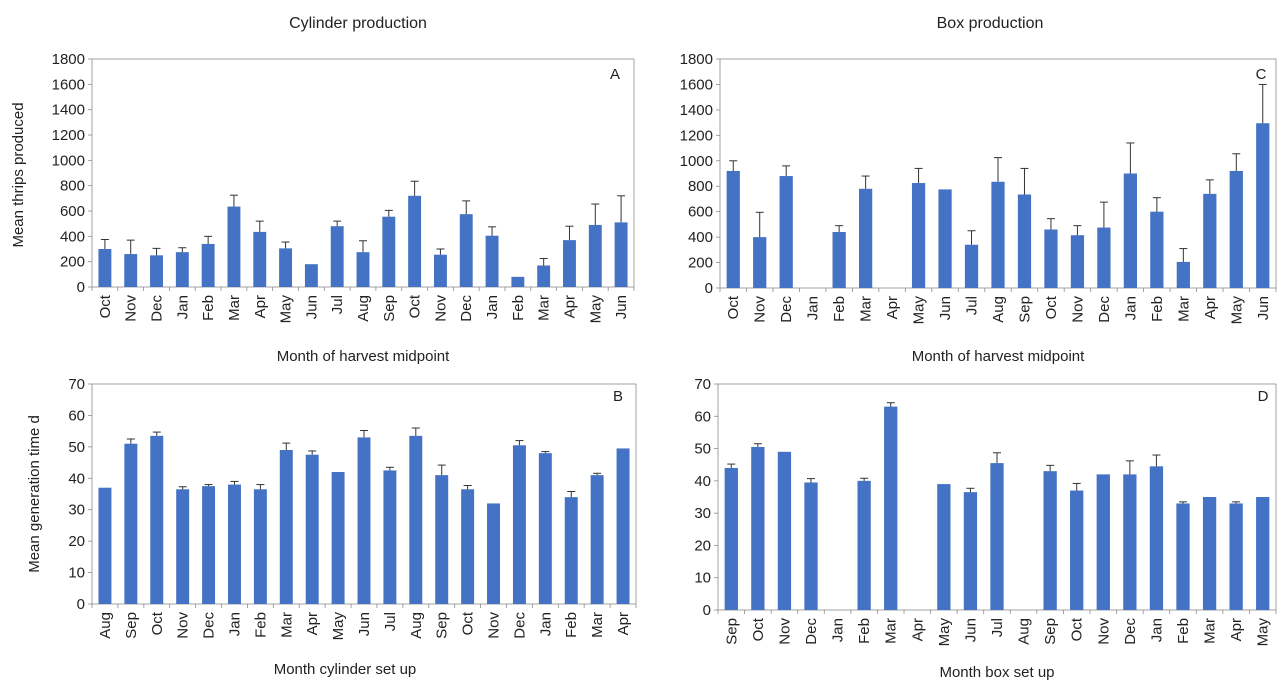  I want to click on panel-a-ytick-label: 1000, so click(68, 160).